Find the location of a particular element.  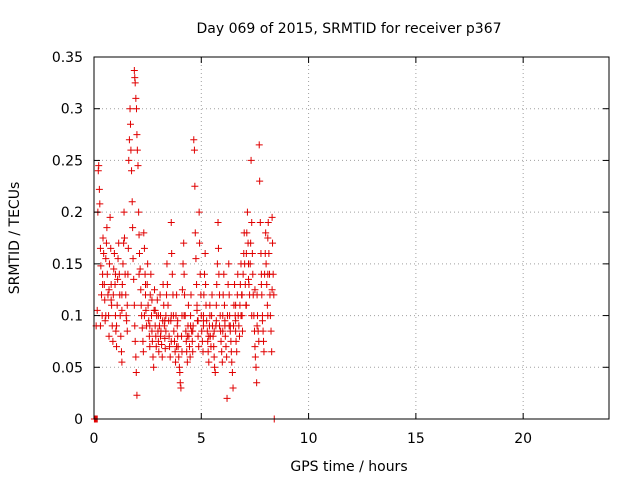

x-tick-label: 0 is located at coordinates (94, 439).